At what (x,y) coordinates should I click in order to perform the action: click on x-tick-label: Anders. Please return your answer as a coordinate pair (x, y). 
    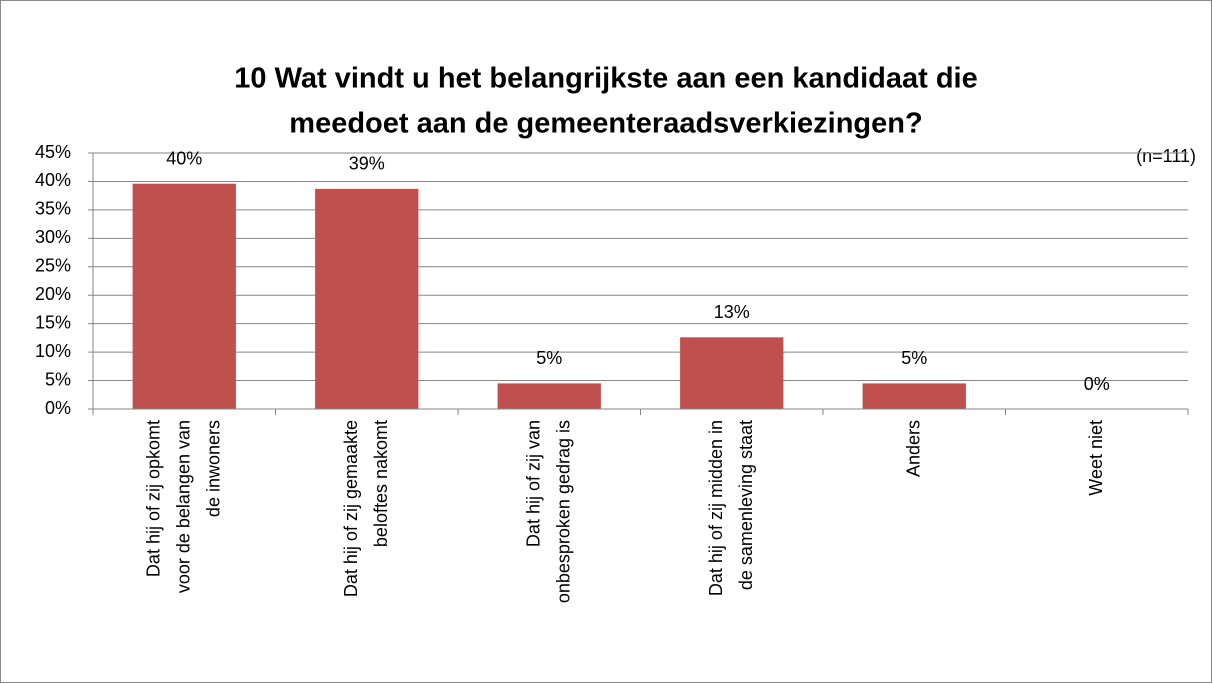
    Looking at the image, I should click on (913, 448).